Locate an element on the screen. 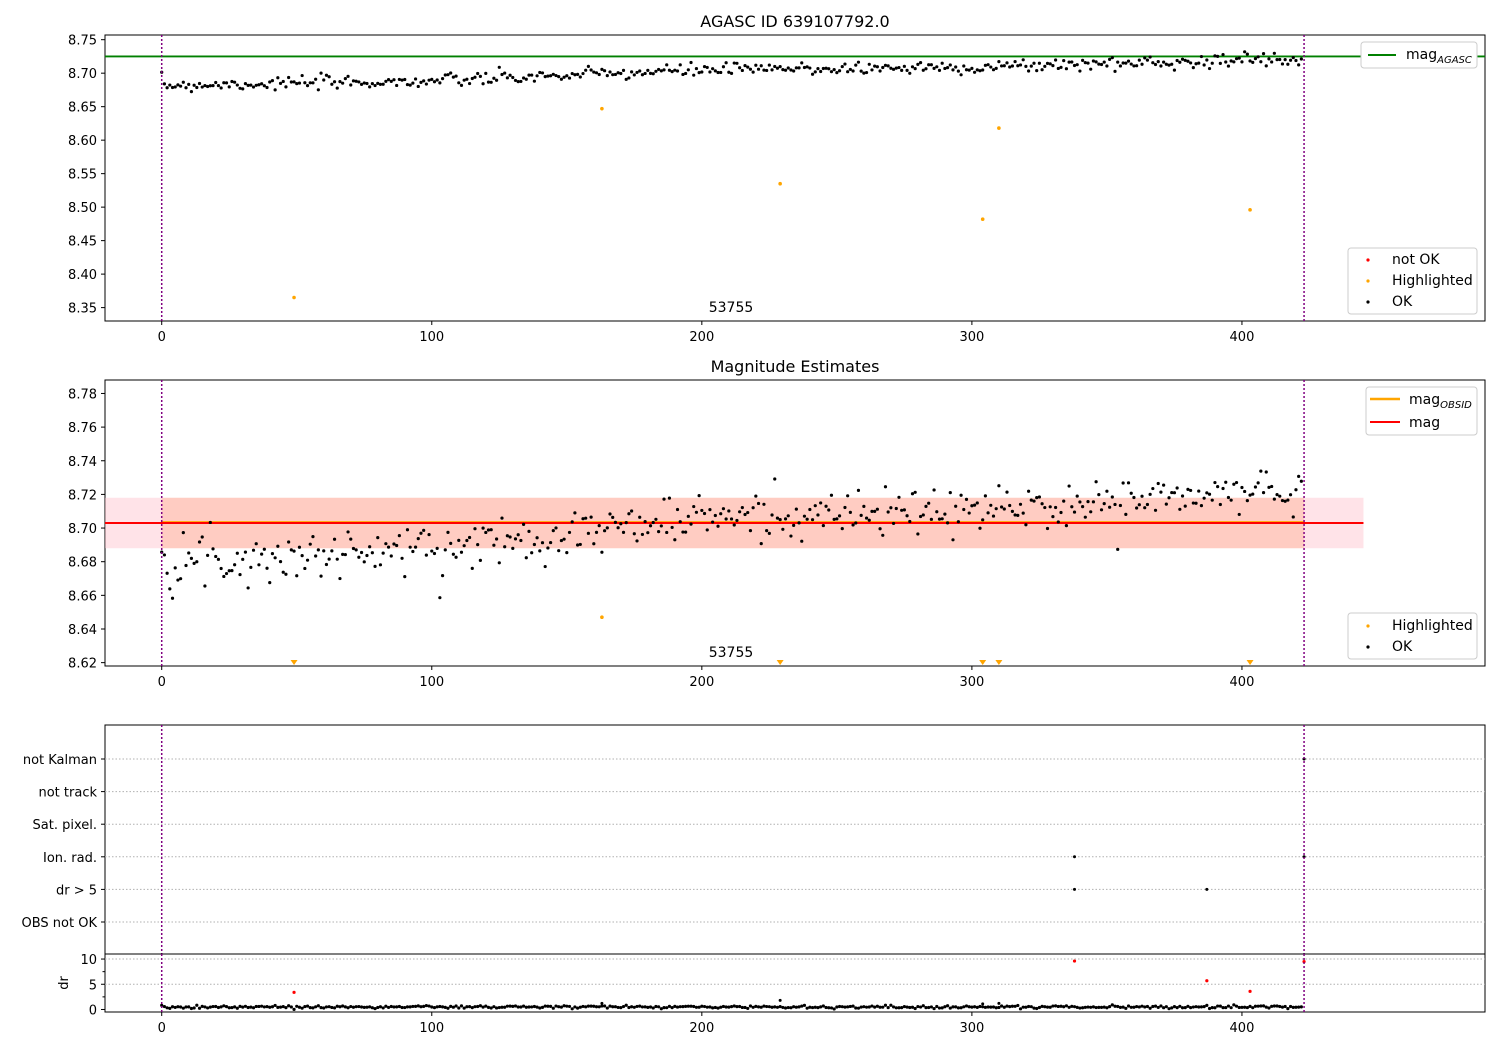 The height and width of the screenshot is (1050, 1500). y-tick-label: 8.45 is located at coordinates (82, 242).